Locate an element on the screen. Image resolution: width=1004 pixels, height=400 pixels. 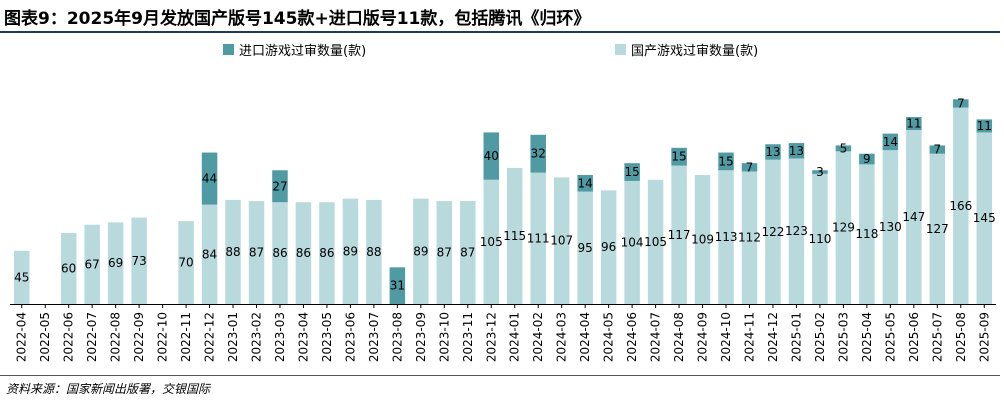
label-import-2025-09: 11 is located at coordinates (984, 126).